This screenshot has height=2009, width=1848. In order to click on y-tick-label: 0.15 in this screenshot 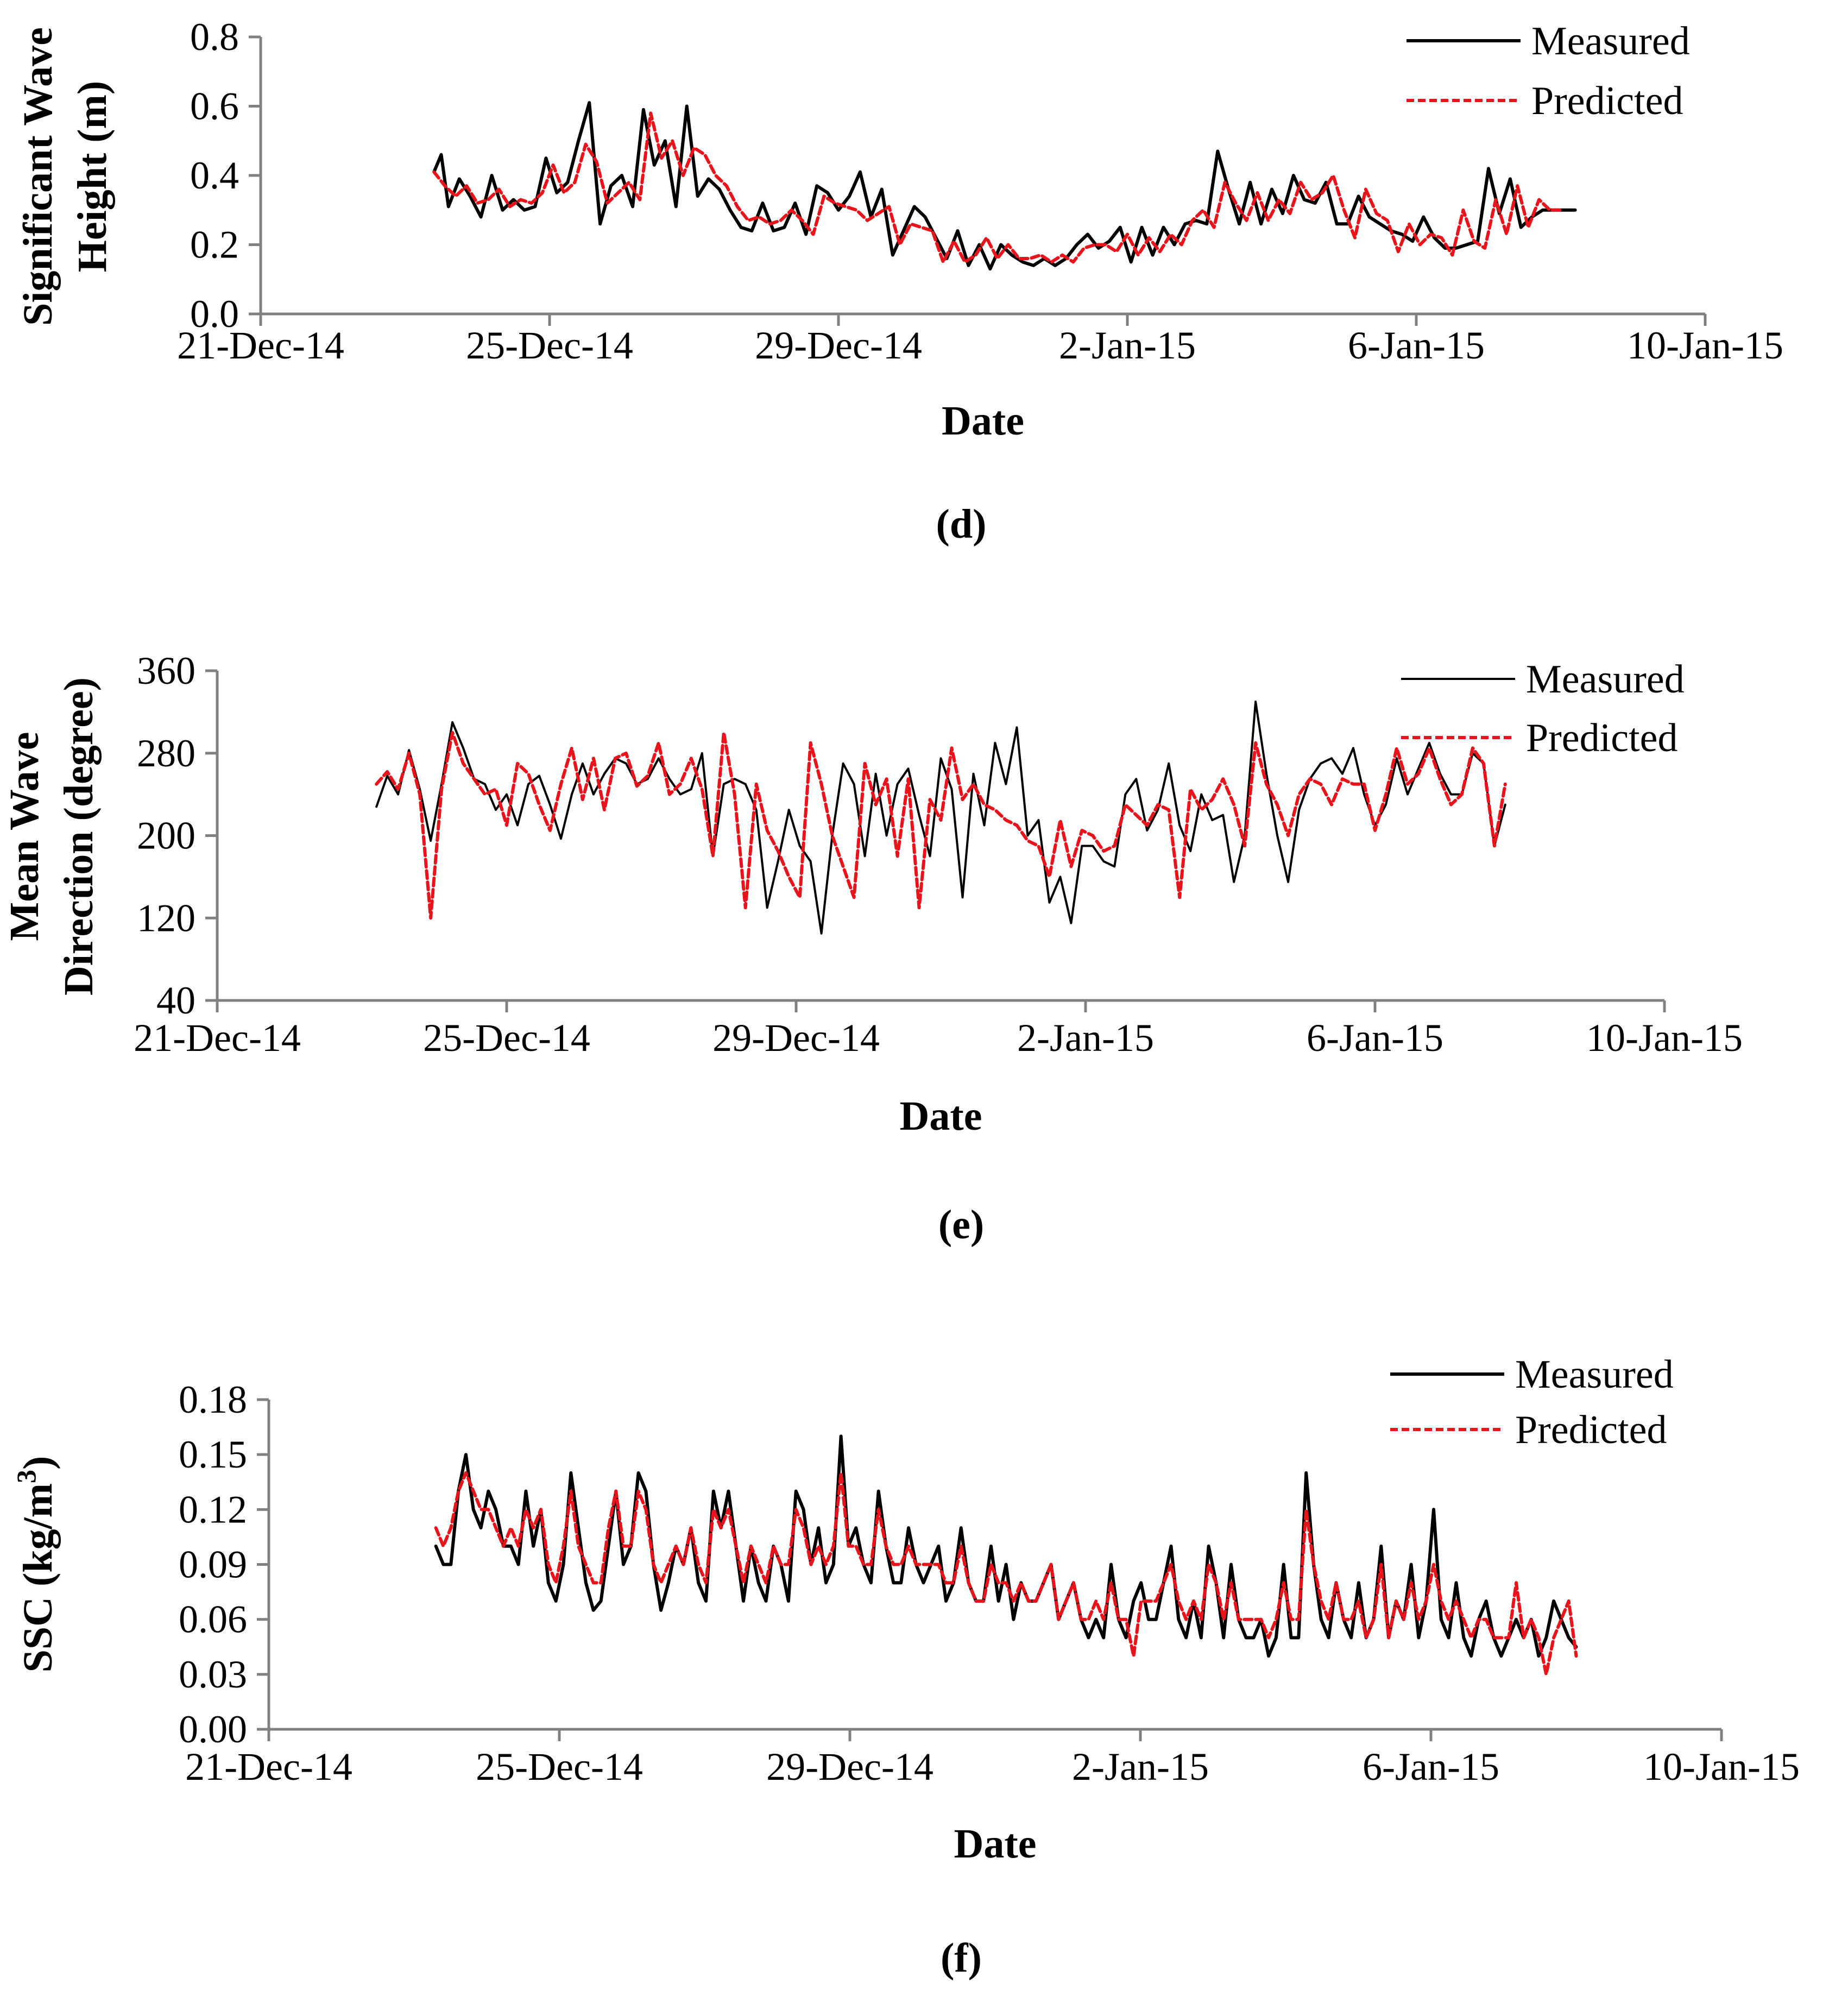, I will do `click(213, 1455)`.